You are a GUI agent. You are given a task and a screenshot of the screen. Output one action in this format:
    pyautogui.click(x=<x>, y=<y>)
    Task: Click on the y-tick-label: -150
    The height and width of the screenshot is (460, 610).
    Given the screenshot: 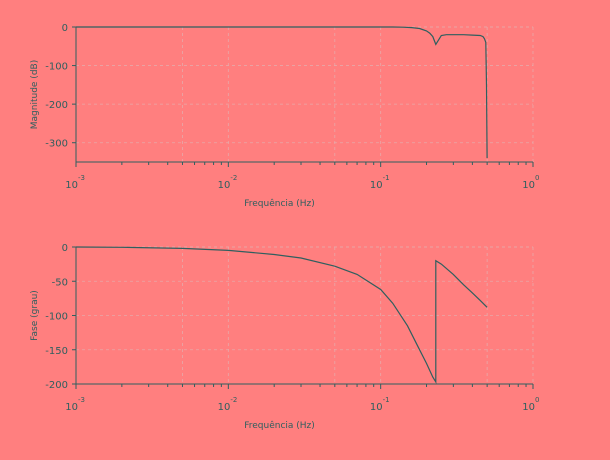 What is the action you would take?
    pyautogui.click(x=56, y=351)
    